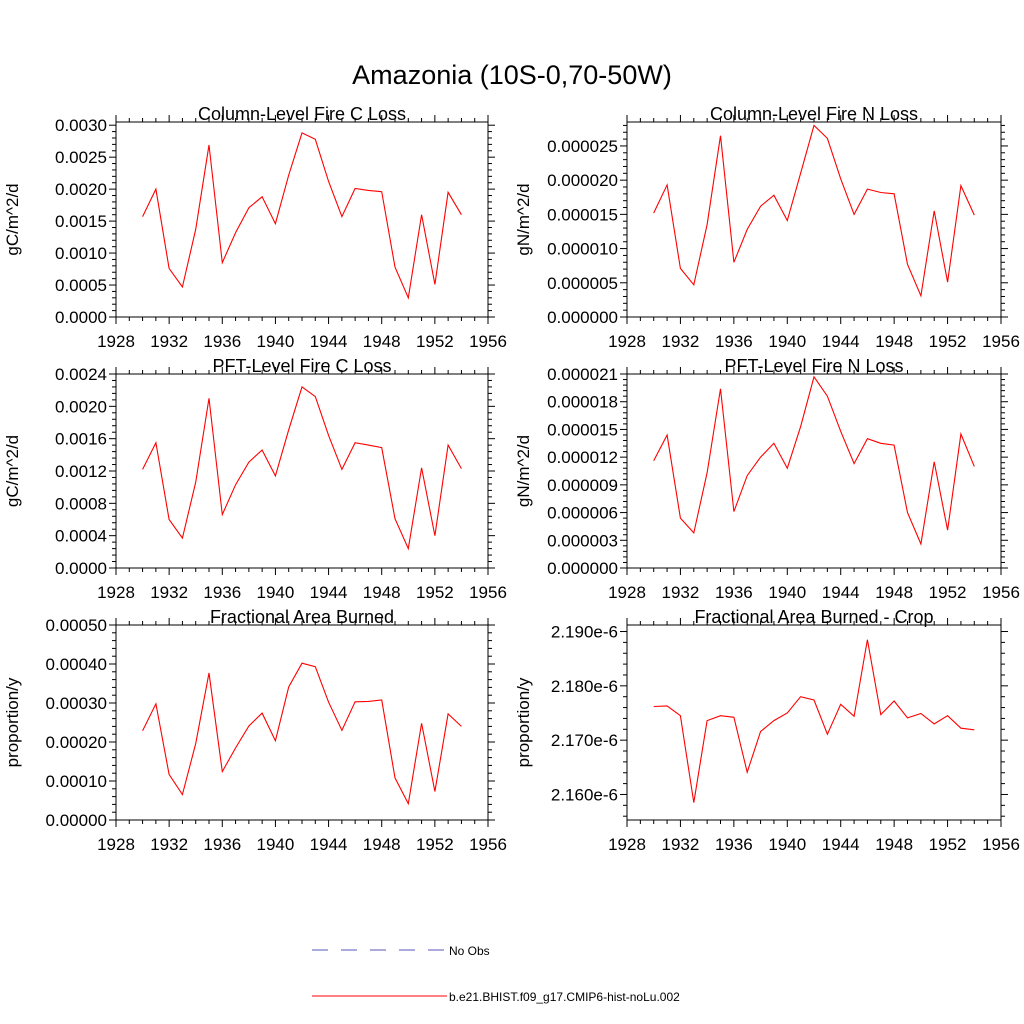 The height and width of the screenshot is (1024, 1024). What do you see at coordinates (76, 703) in the screenshot?
I see `y-tick-label: 0.00030` at bounding box center [76, 703].